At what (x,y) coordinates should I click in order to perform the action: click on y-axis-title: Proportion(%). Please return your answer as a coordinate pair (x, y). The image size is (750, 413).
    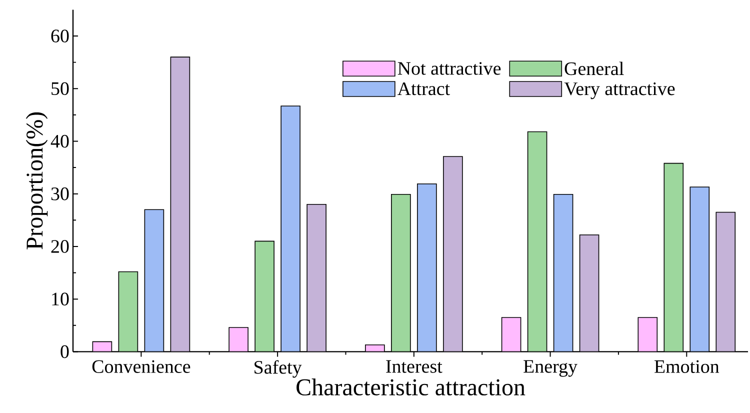
    Looking at the image, I should click on (37, 181).